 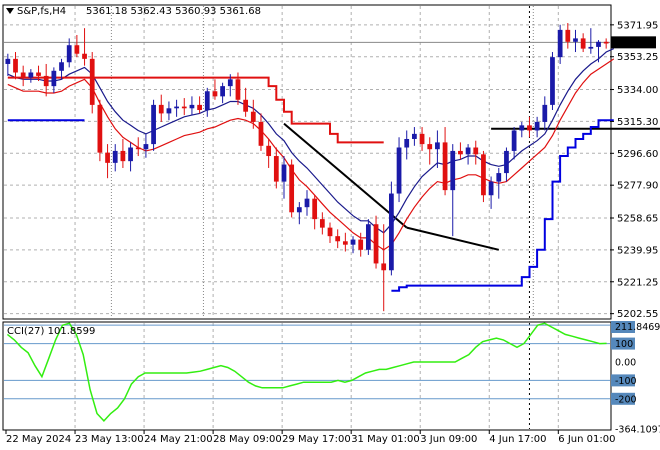 What do you see at coordinates (637, 122) in the screenshot?
I see `price-tick-label: 5315.30` at bounding box center [637, 122].